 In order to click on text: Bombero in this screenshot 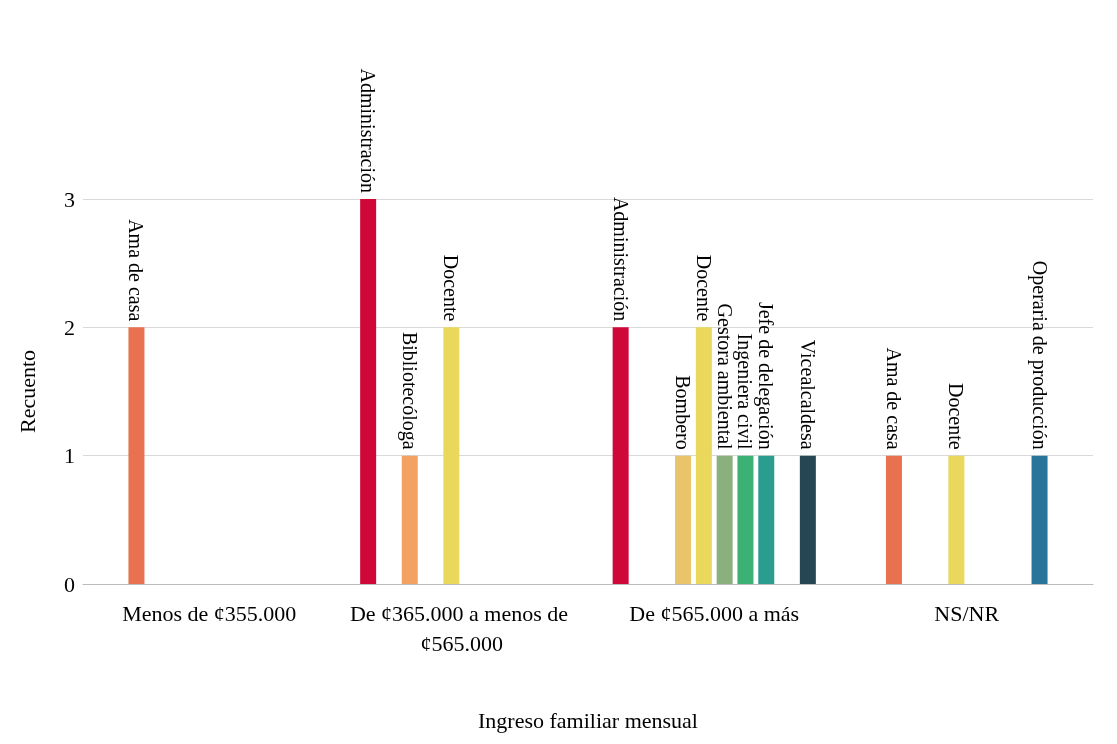, I will do `click(683, 412)`.